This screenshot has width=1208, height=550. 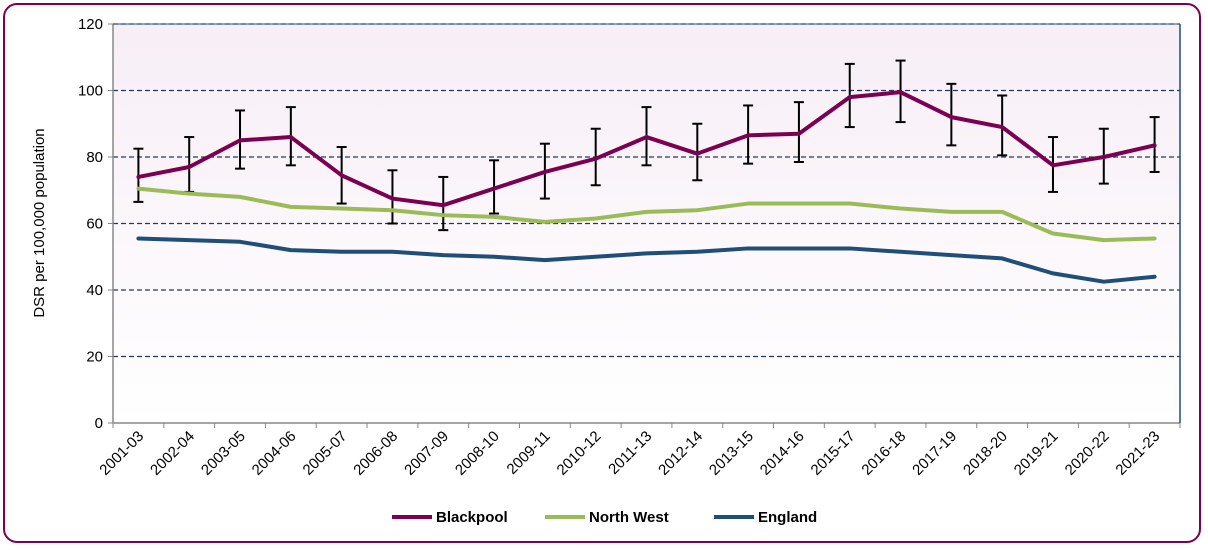 I want to click on x-tick-label: 2017-19, so click(x=934, y=453).